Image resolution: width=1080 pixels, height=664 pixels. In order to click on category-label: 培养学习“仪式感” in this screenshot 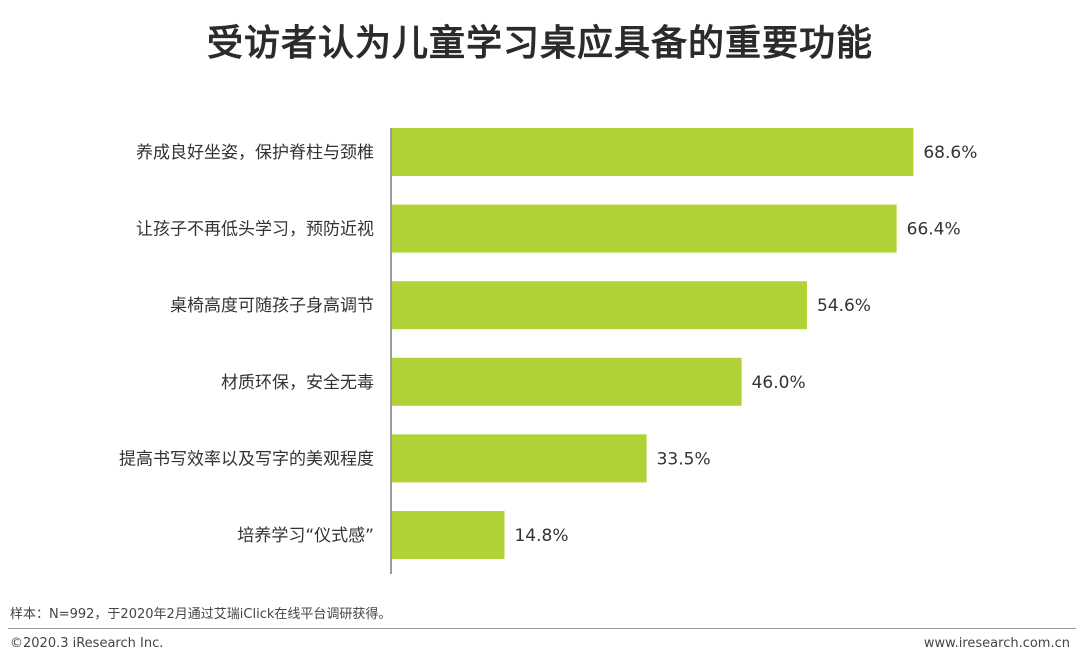, I will do `click(305, 536)`.